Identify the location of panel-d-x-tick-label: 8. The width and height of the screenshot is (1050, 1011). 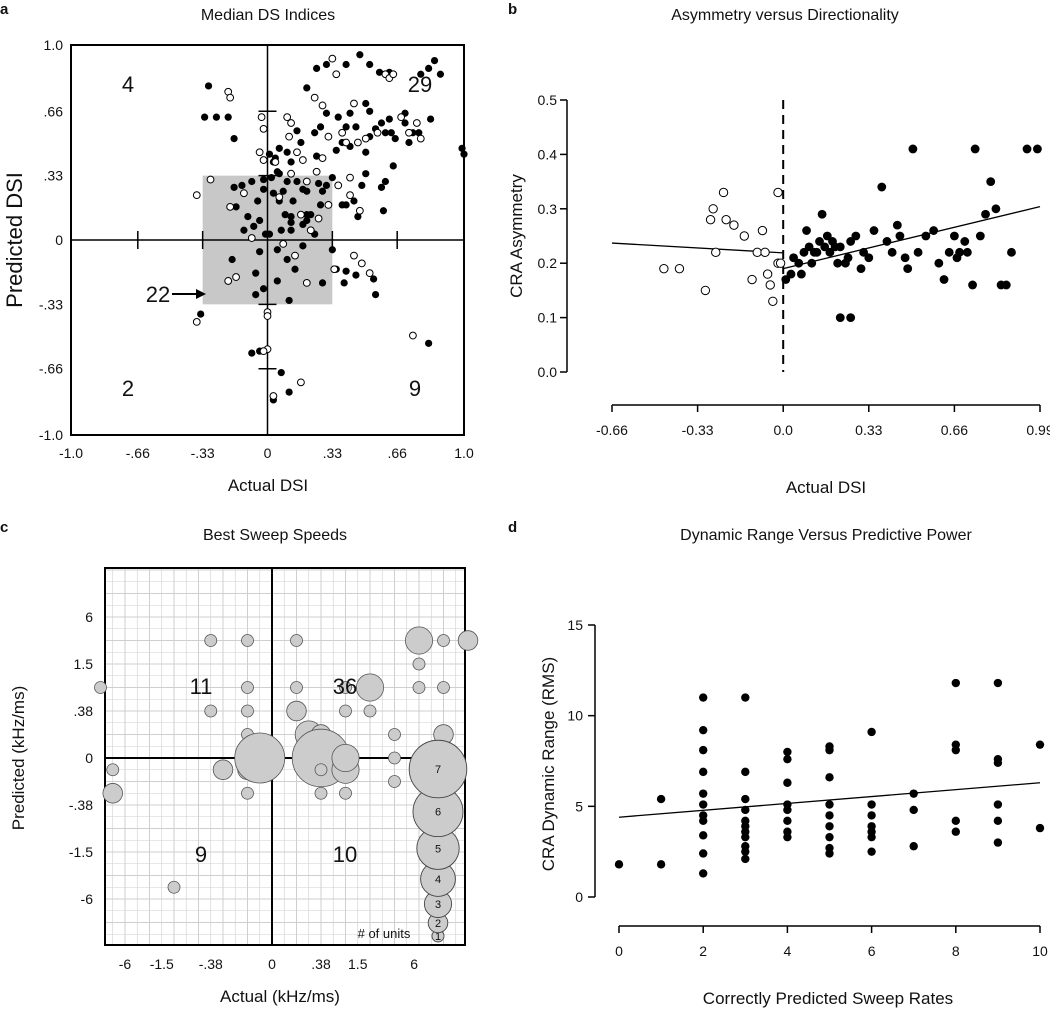
(956, 951).